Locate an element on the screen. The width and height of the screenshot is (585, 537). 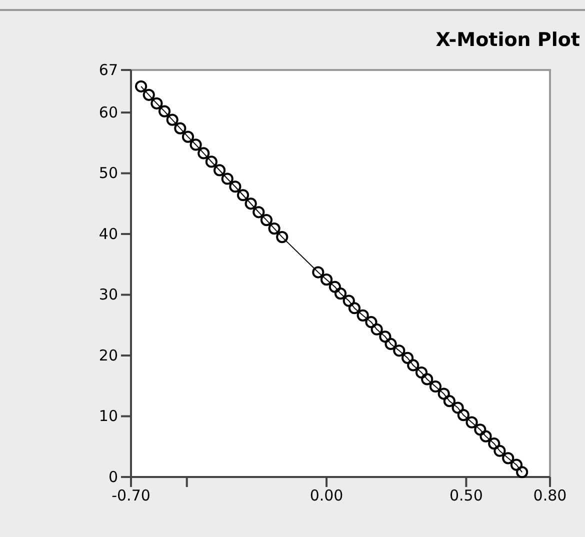
y-tick-label: 40 is located at coordinates (108, 233).